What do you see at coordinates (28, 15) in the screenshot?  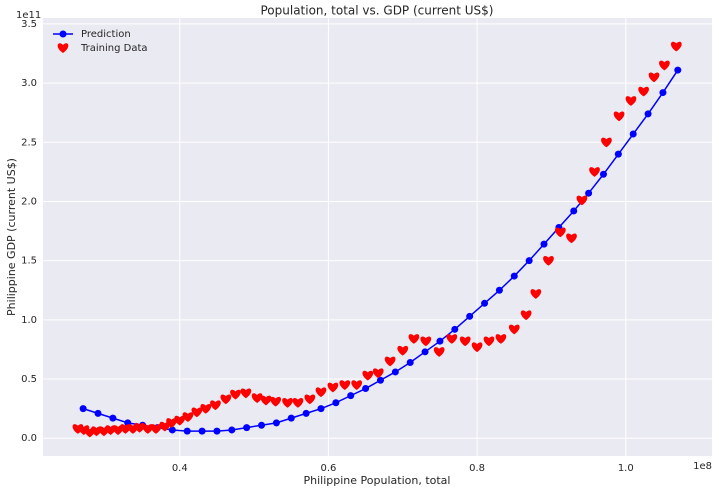 I see `y-offset-label: 1e11` at bounding box center [28, 15].